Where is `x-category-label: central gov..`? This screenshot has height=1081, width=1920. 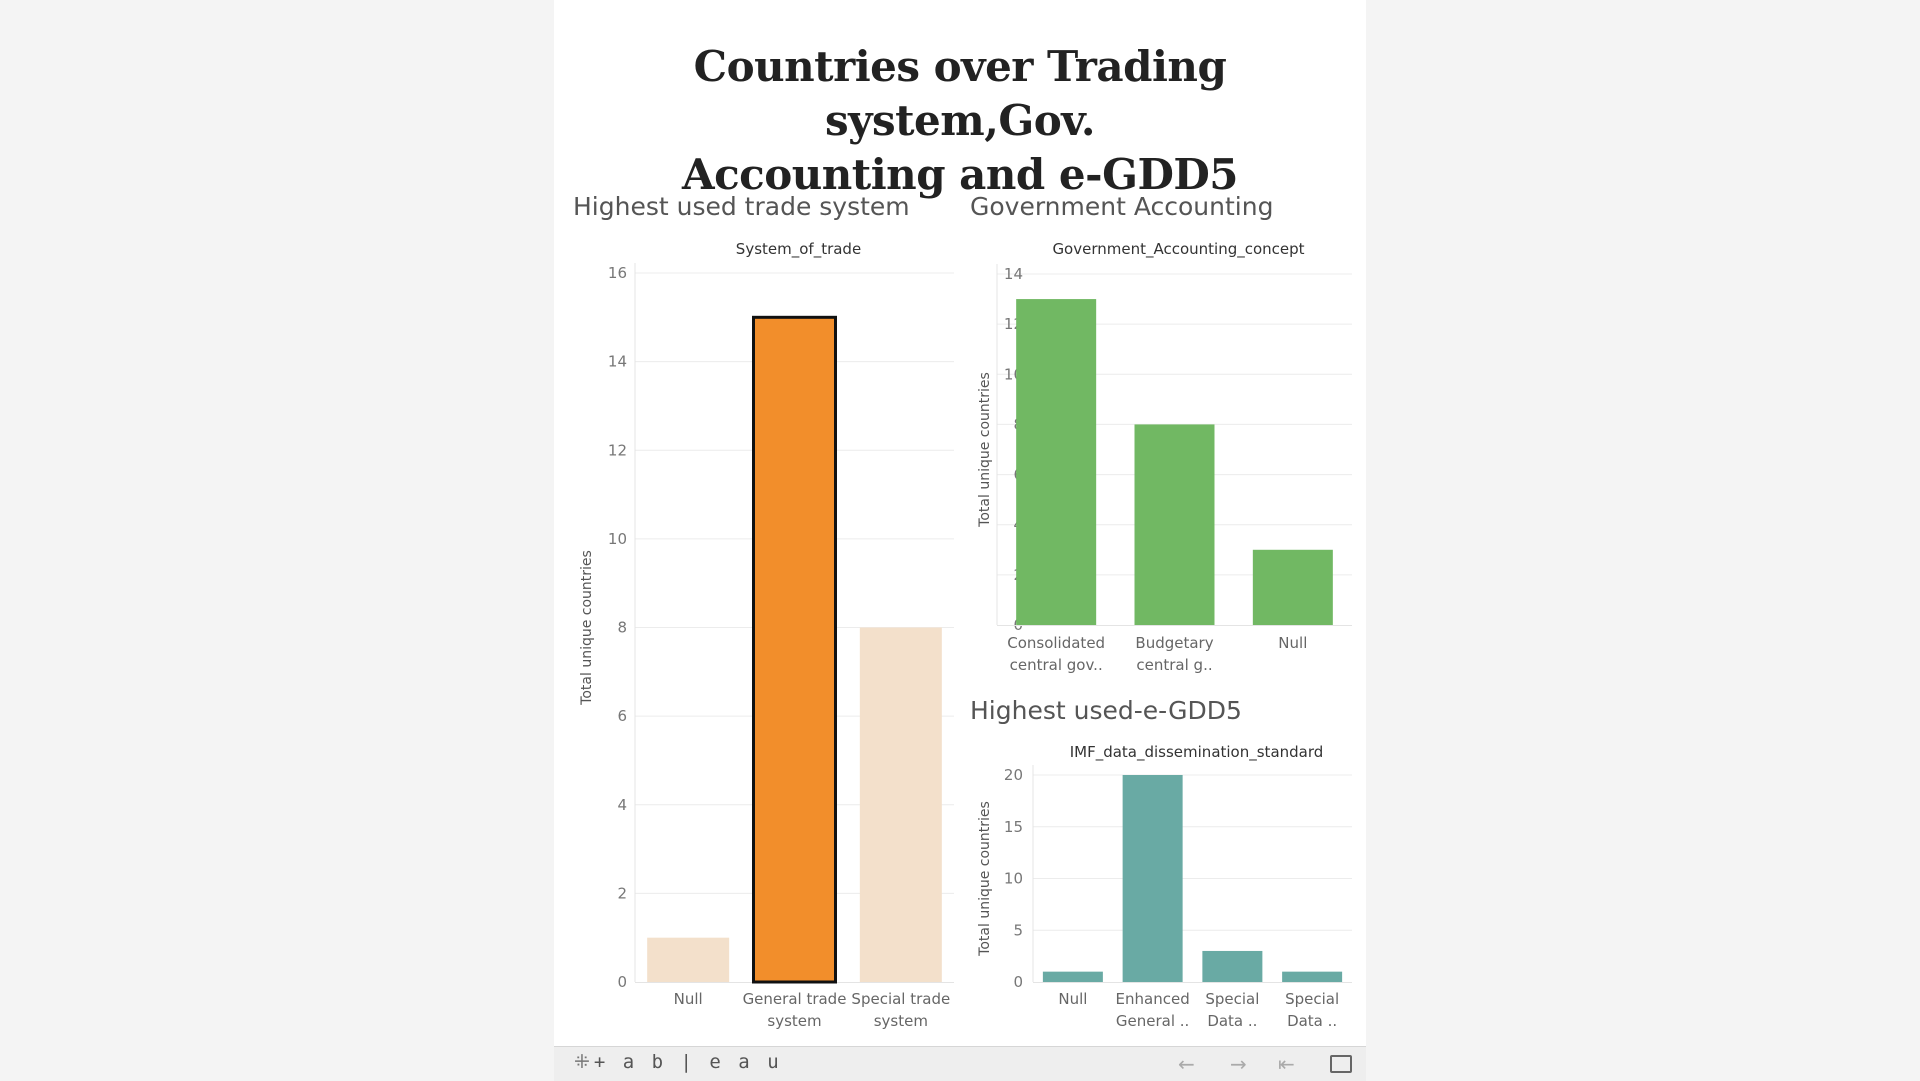 x-category-label: central gov.. is located at coordinates (1056, 665).